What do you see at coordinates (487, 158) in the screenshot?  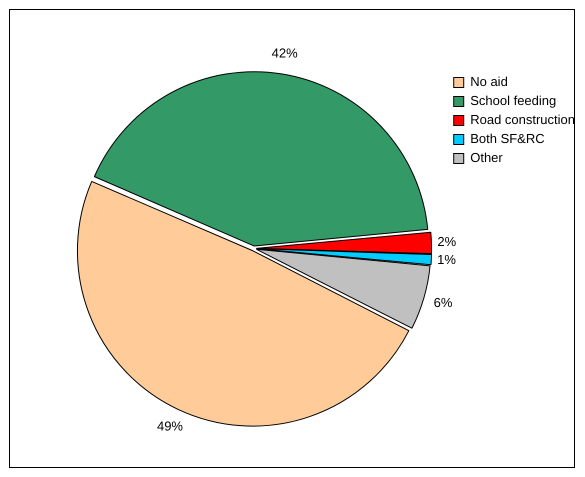 I see `legend-label: Other` at bounding box center [487, 158].